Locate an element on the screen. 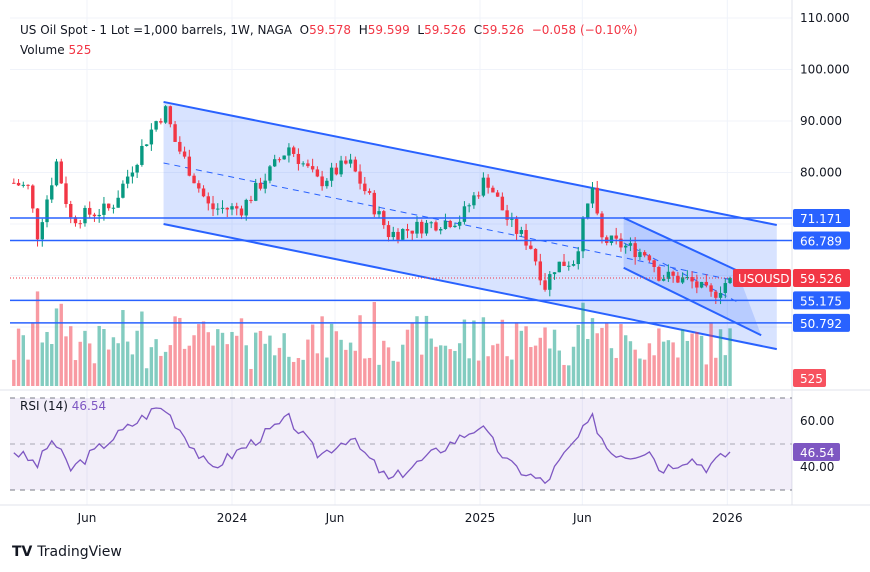  brand-name: TradingView is located at coordinates (79, 552).